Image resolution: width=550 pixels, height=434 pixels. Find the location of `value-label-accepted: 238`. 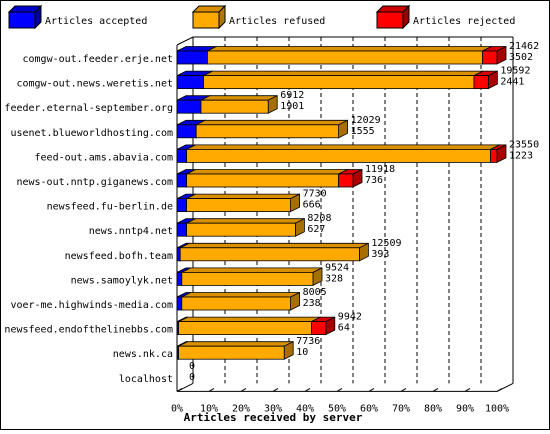

value-label-accepted: 238 is located at coordinates (312, 303).